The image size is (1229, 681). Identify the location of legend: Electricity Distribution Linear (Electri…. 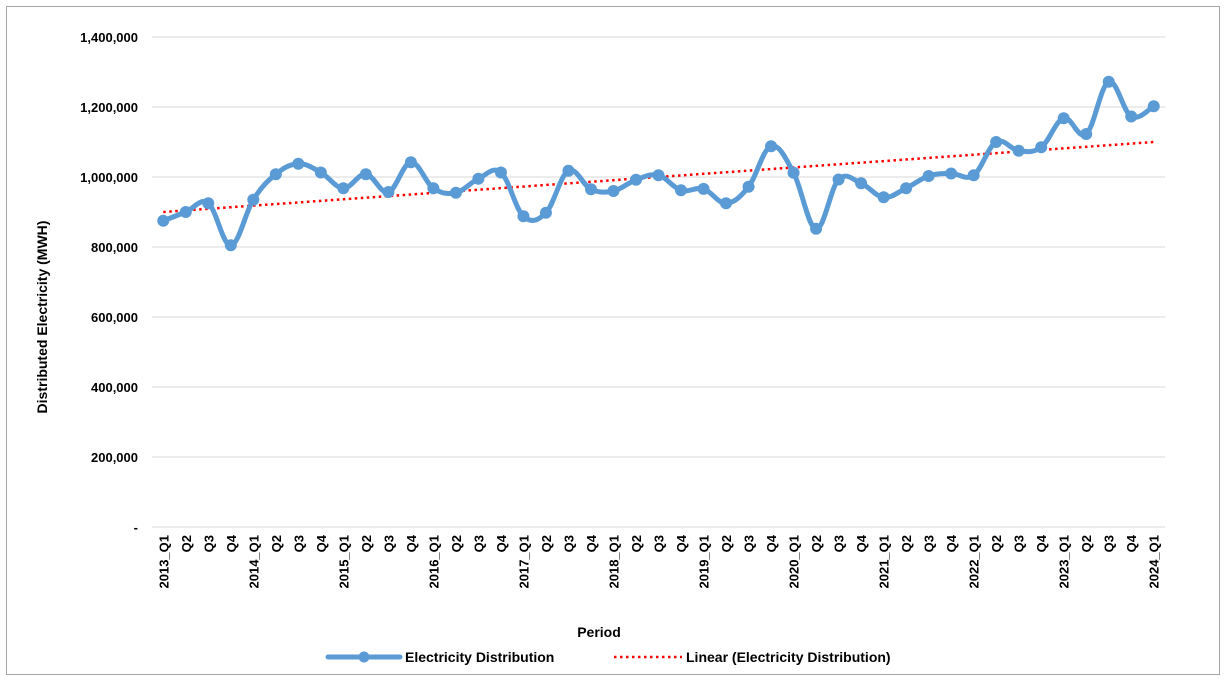
(608, 657).